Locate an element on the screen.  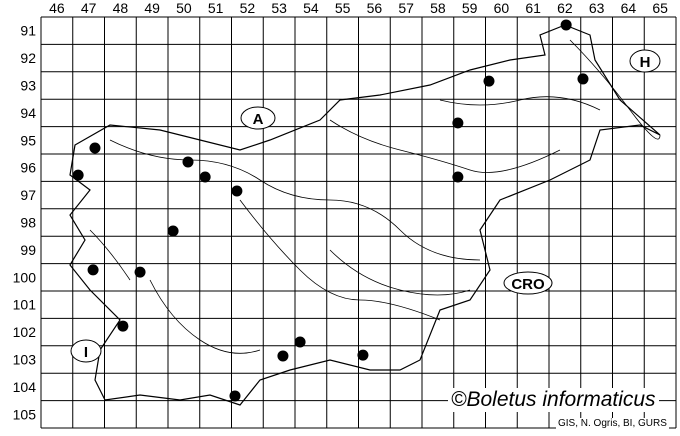
column-label: 65 is located at coordinates (660, 8).